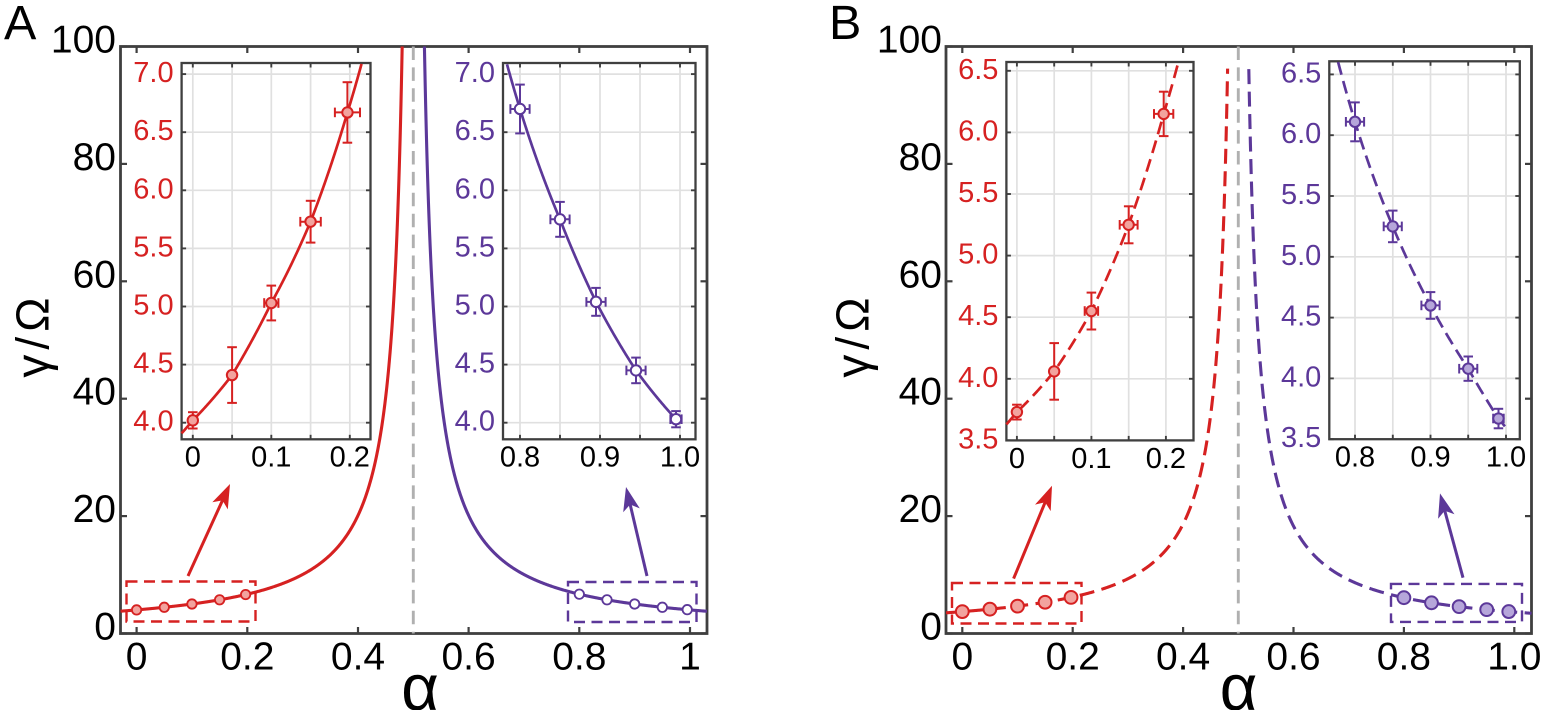 This screenshot has height=715, width=1548. What do you see at coordinates (690, 657) in the screenshot?
I see `svg-text: 1` at bounding box center [690, 657].